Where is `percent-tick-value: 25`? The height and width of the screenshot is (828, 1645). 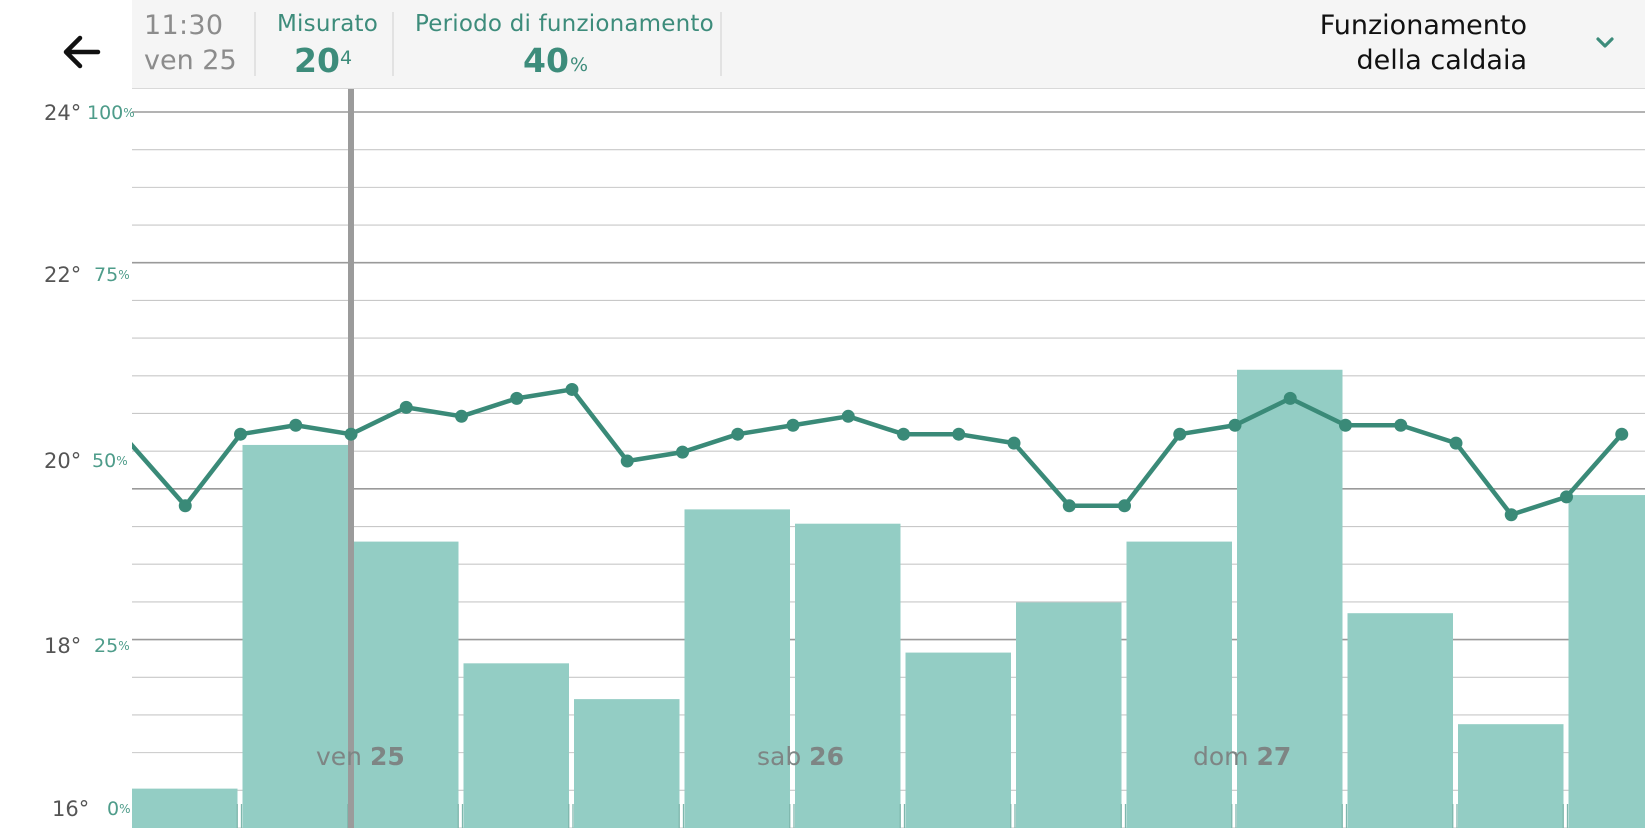 percent-tick-value: 25 is located at coordinates (106, 646).